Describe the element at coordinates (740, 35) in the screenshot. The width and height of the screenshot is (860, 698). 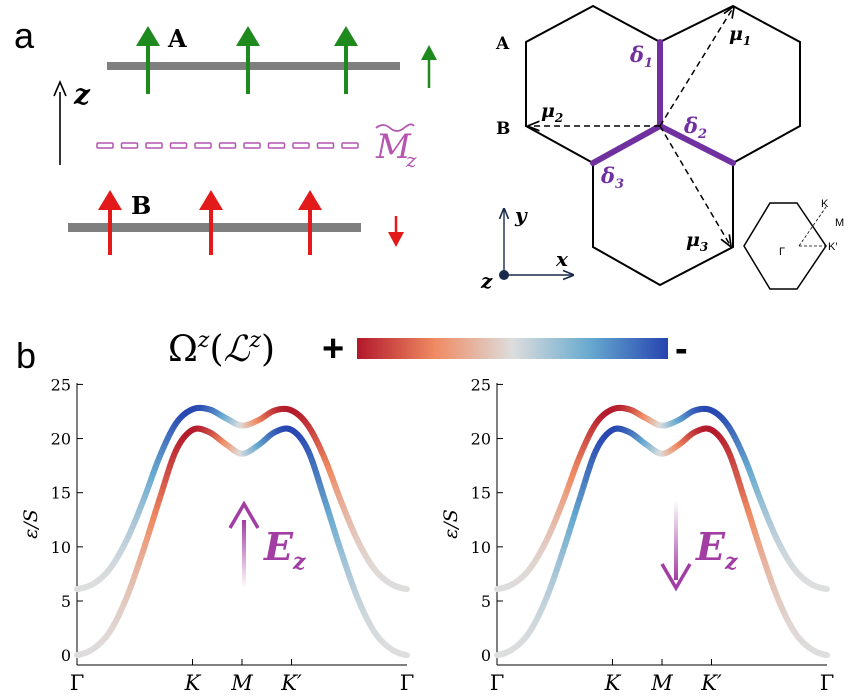
I see `mu-1-label: μ1` at that location.